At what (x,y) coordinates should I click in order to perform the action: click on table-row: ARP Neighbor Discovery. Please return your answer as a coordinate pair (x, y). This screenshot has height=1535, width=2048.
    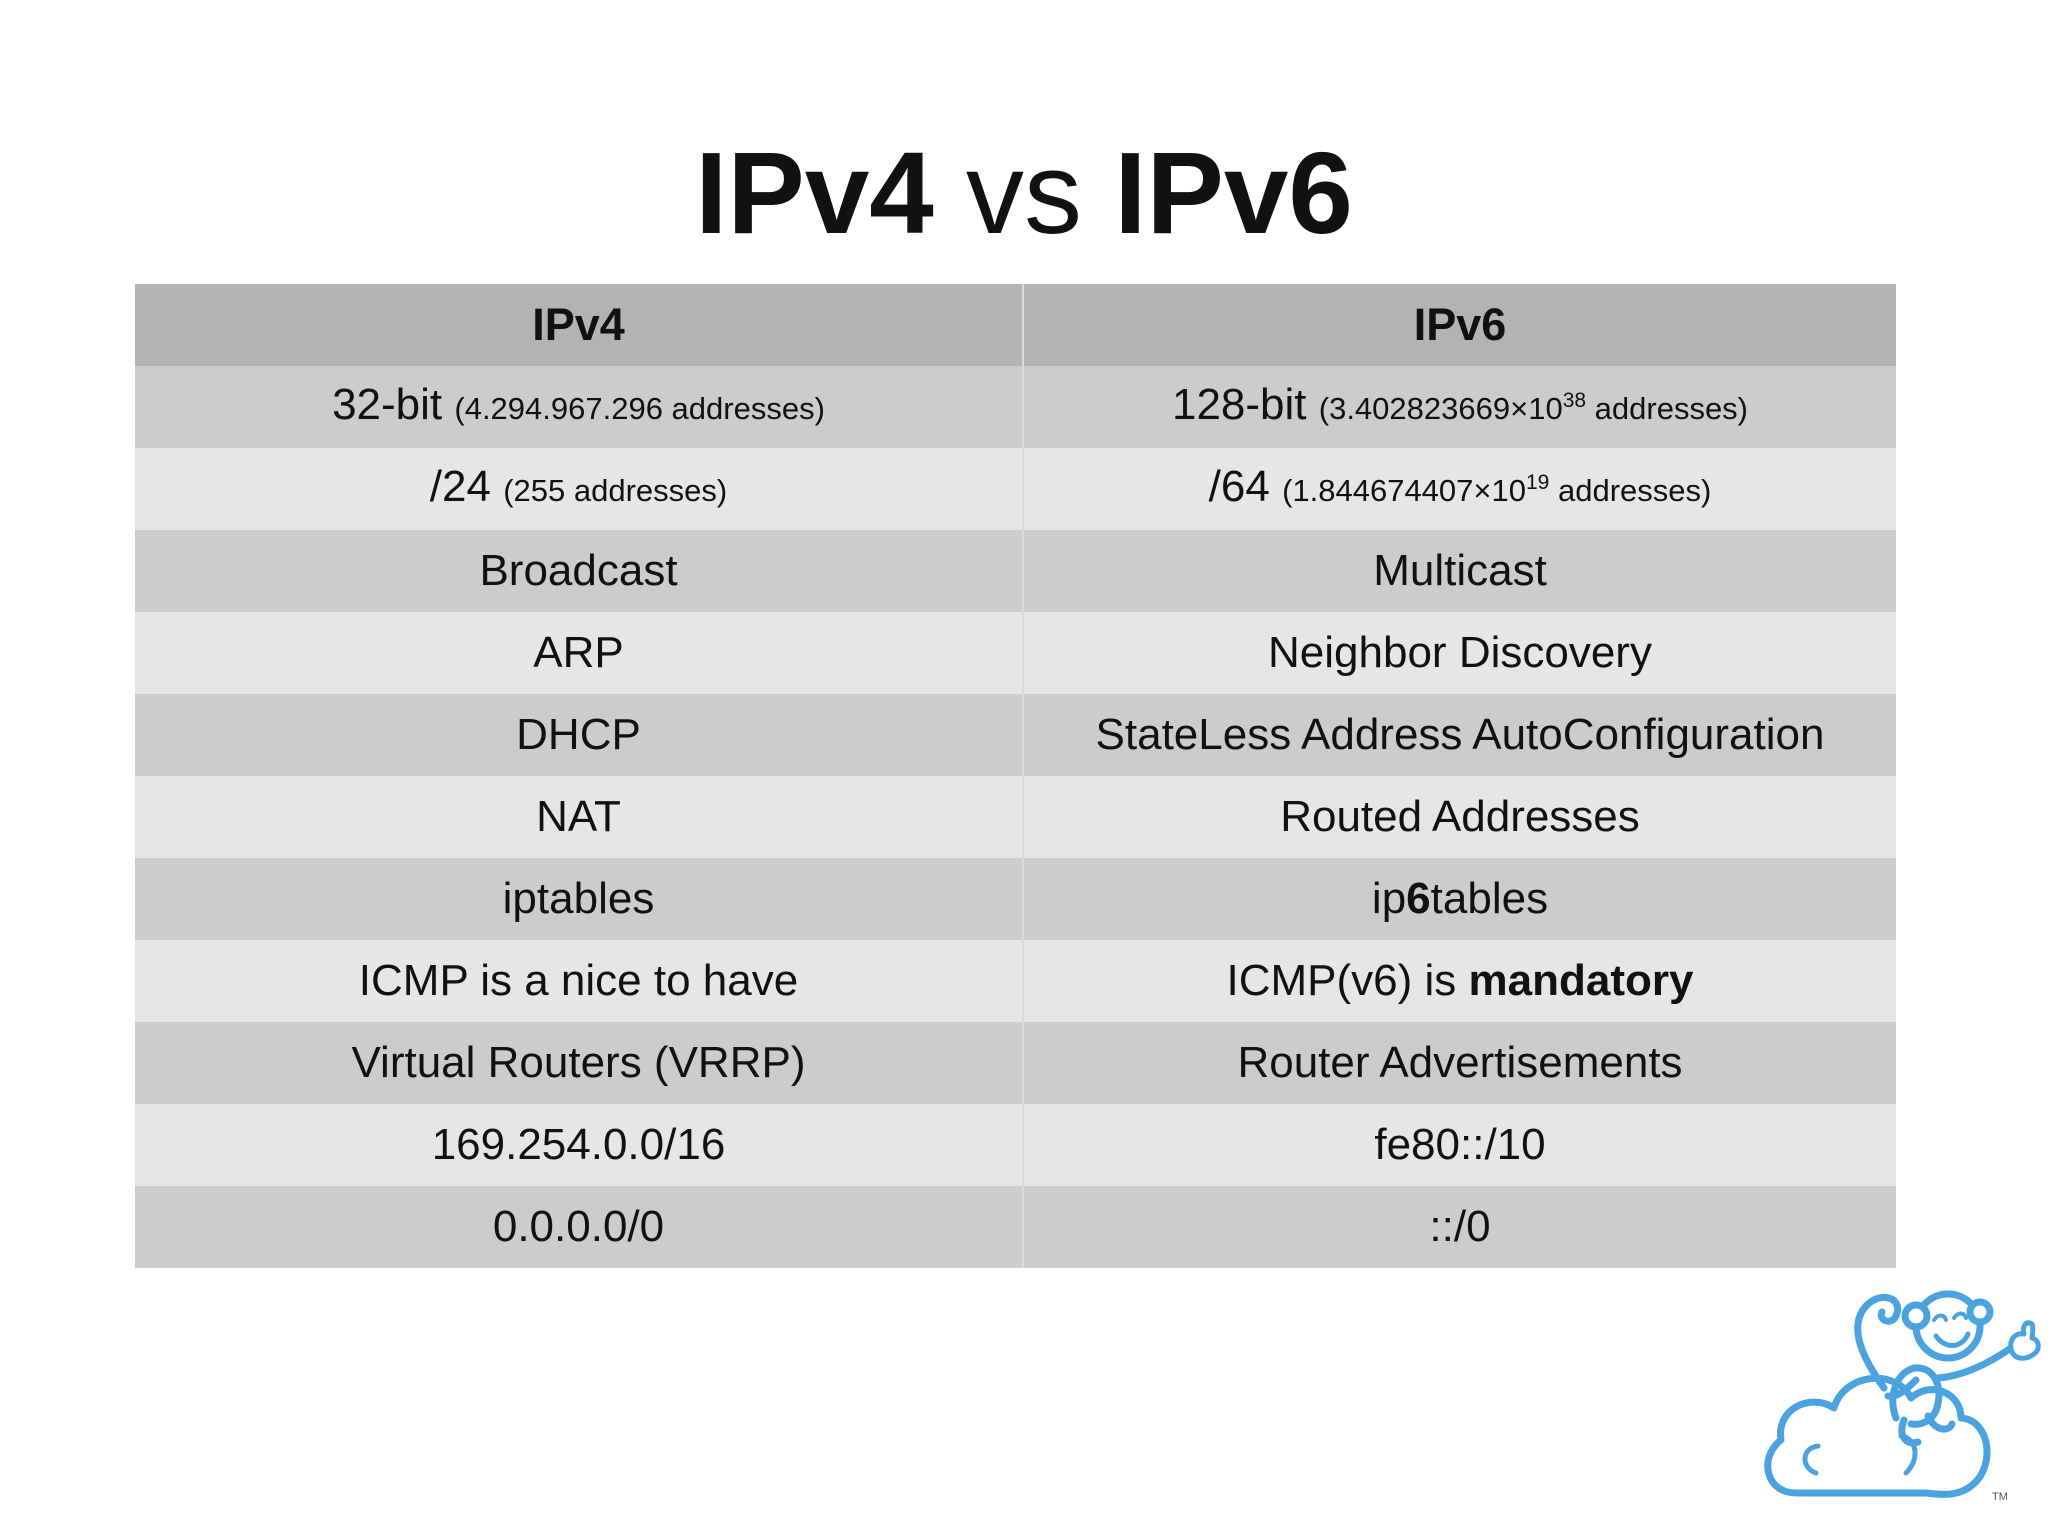
    Looking at the image, I should click on (1015, 653).